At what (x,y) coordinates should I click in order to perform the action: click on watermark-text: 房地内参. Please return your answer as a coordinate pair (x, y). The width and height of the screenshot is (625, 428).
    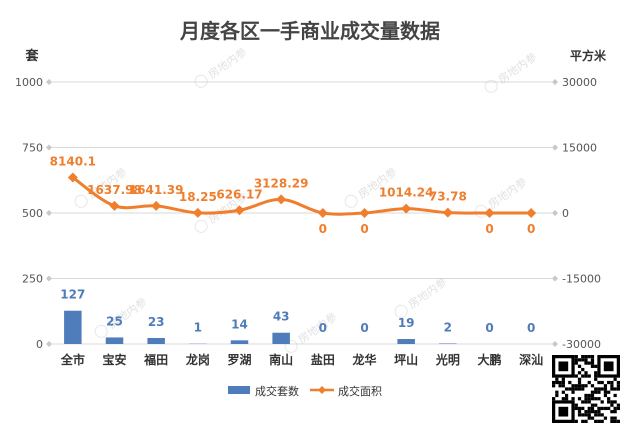
    Looking at the image, I should click on (427, 293).